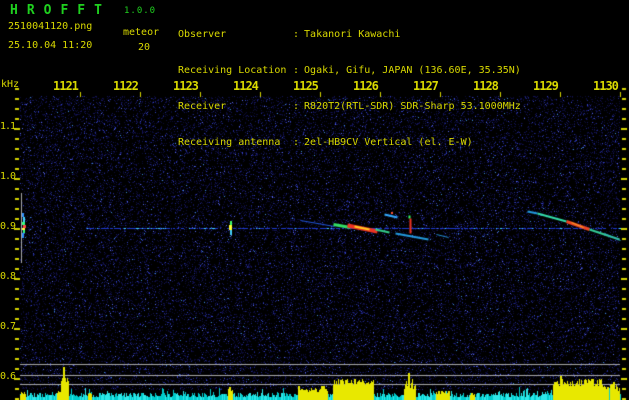  What do you see at coordinates (126, 86) in the screenshot?
I see `time-axis-label: 1122` at bounding box center [126, 86].